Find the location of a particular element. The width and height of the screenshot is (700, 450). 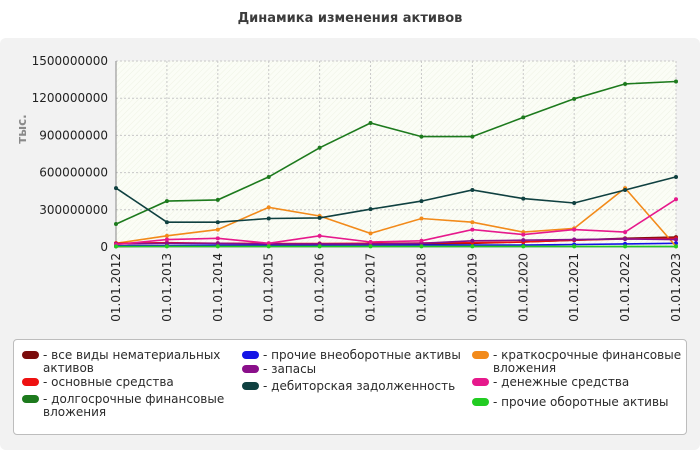

chart-title: Динамика изменения активов is located at coordinates (350, 18).